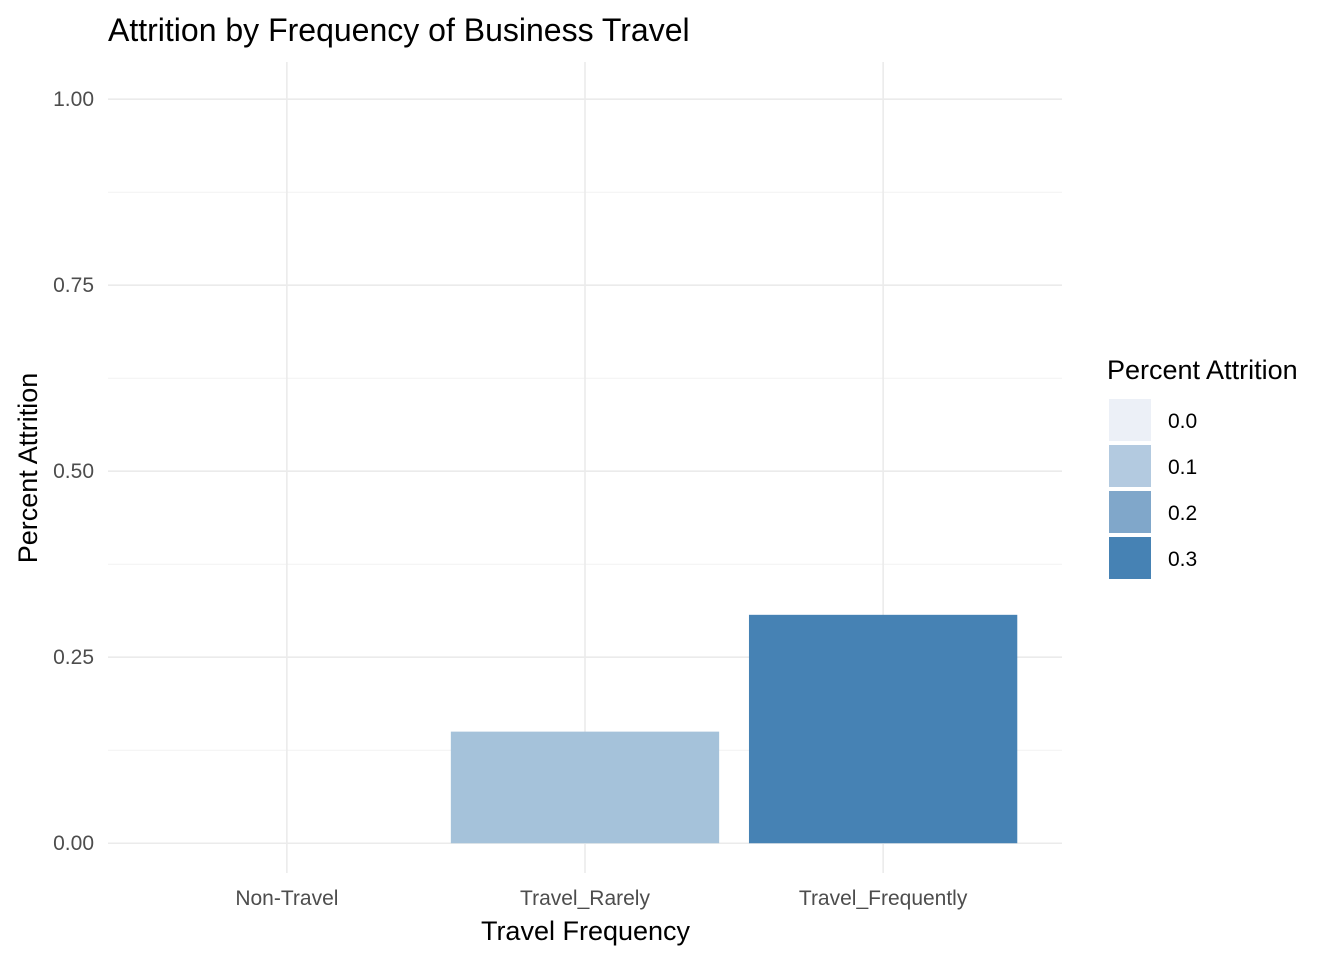 This screenshot has width=1344, height=965. Describe the element at coordinates (883, 729) in the screenshot. I see `bar-travel-frequently` at that location.